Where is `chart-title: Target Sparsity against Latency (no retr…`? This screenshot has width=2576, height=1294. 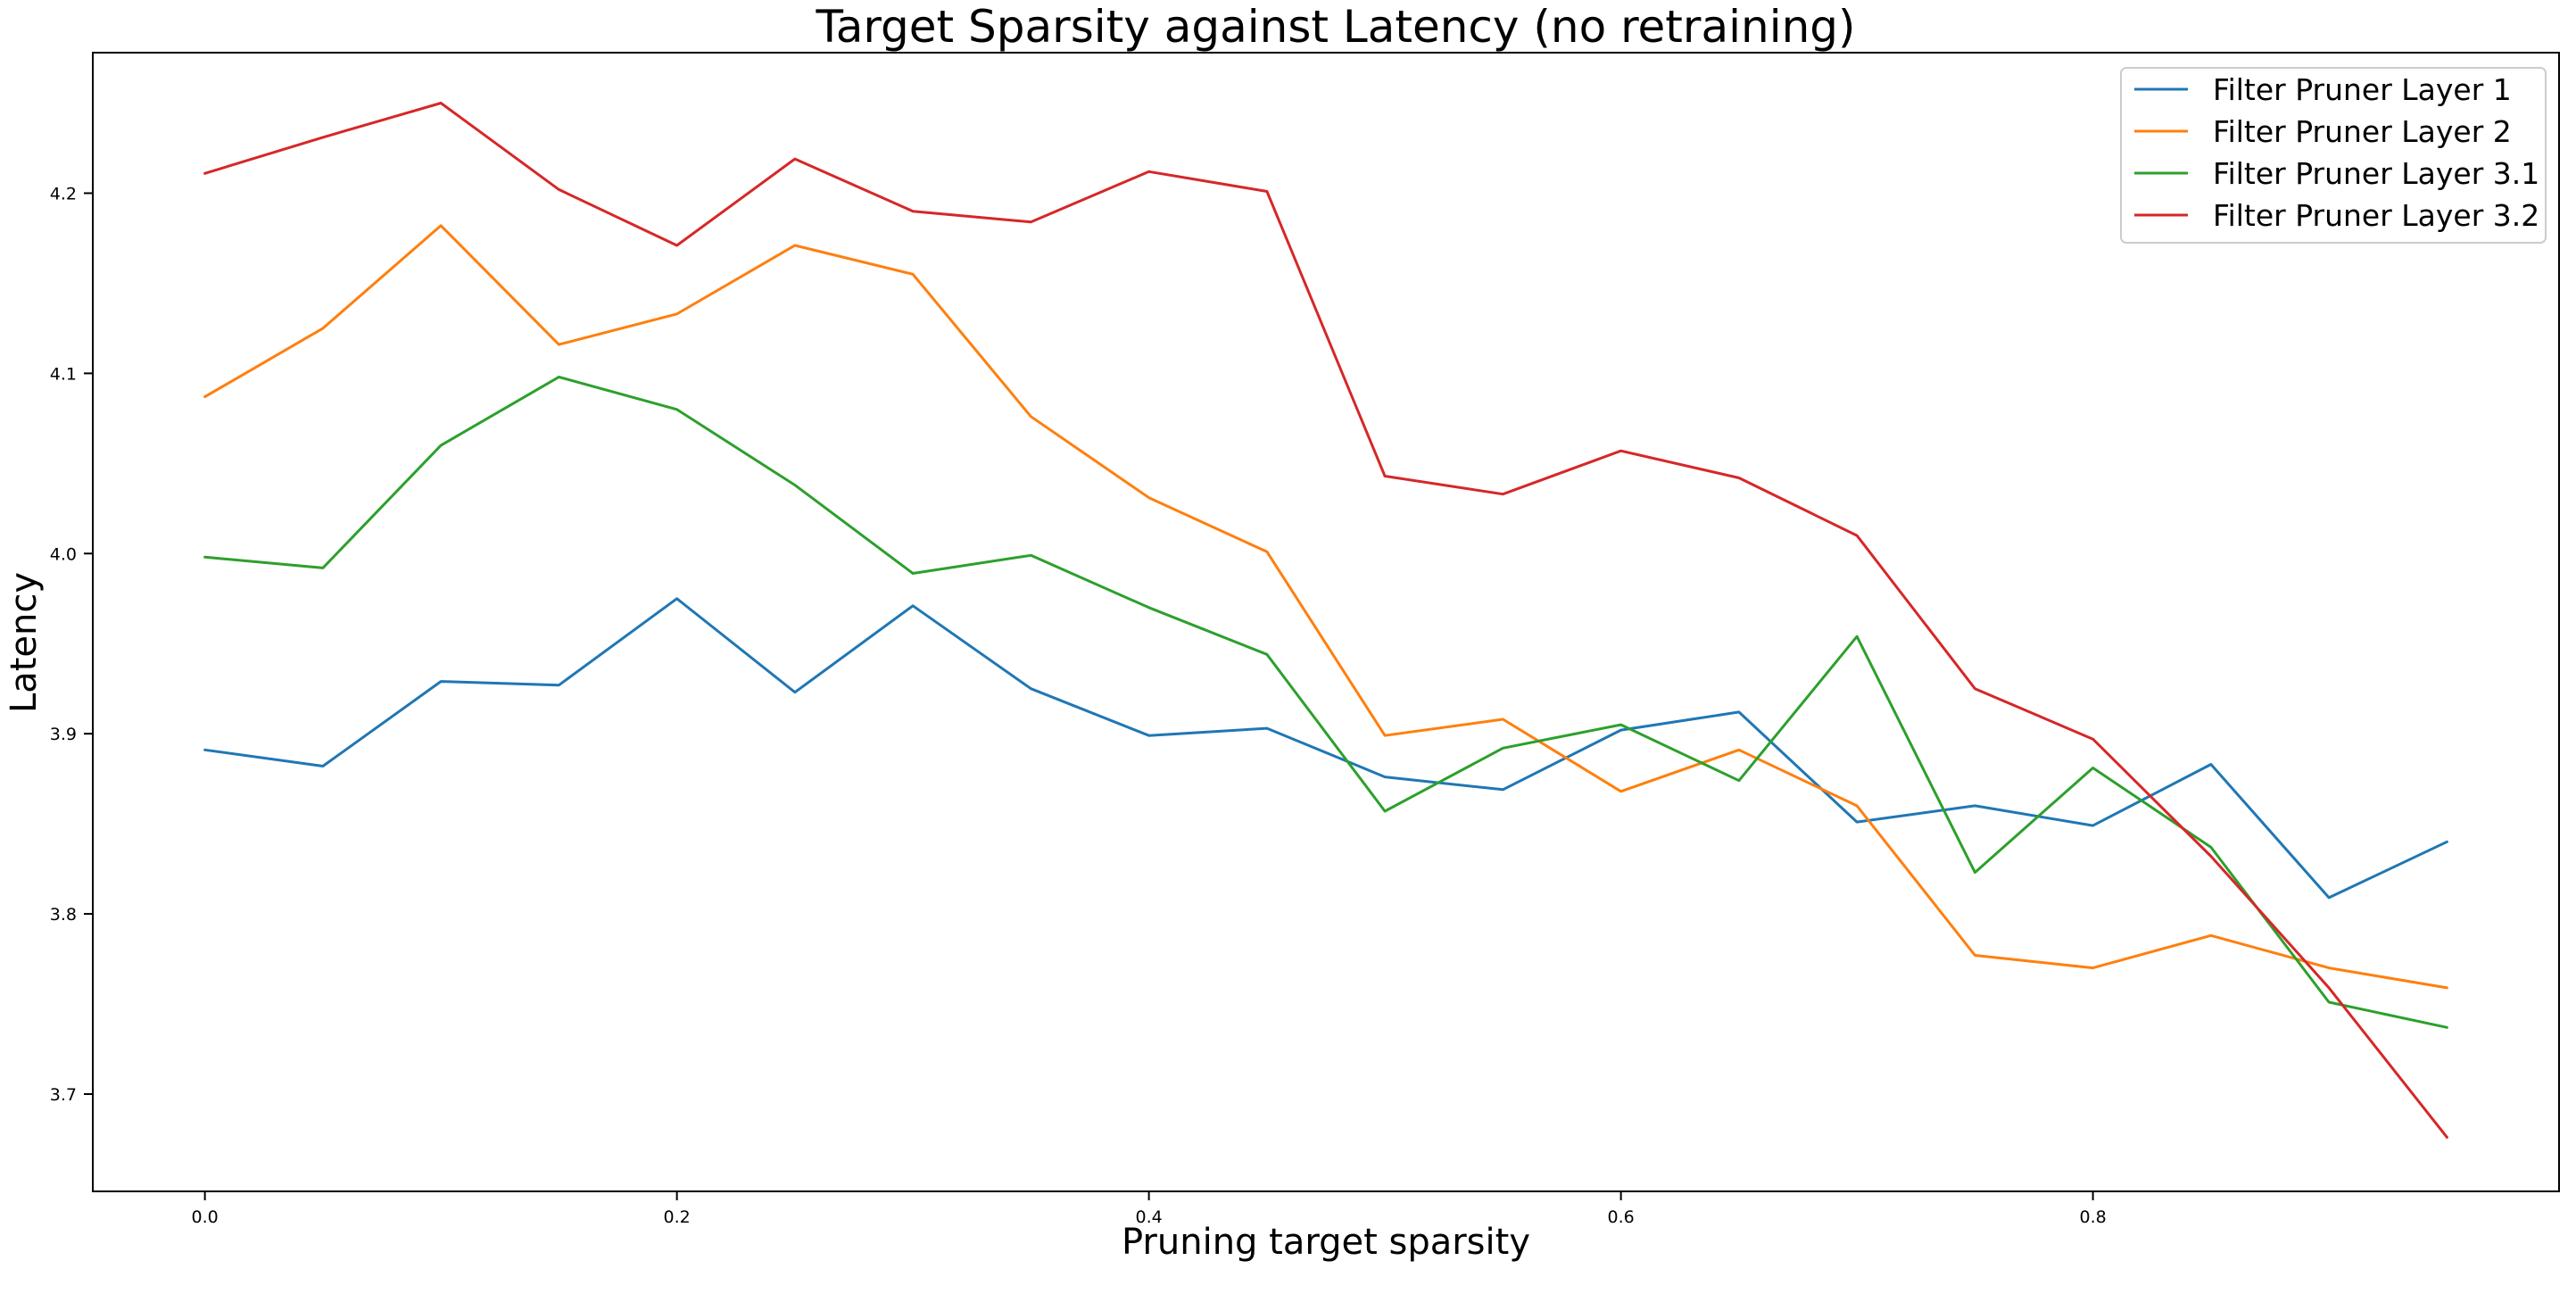
chart-title: Target Sparsity against Latency (no retr… is located at coordinates (1335, 27).